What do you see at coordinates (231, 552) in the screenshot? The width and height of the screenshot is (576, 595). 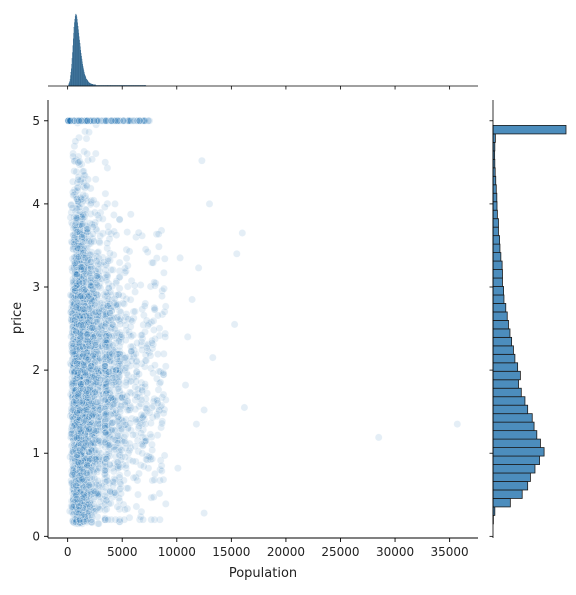 I see `x-tick-label: 15000` at bounding box center [231, 552].